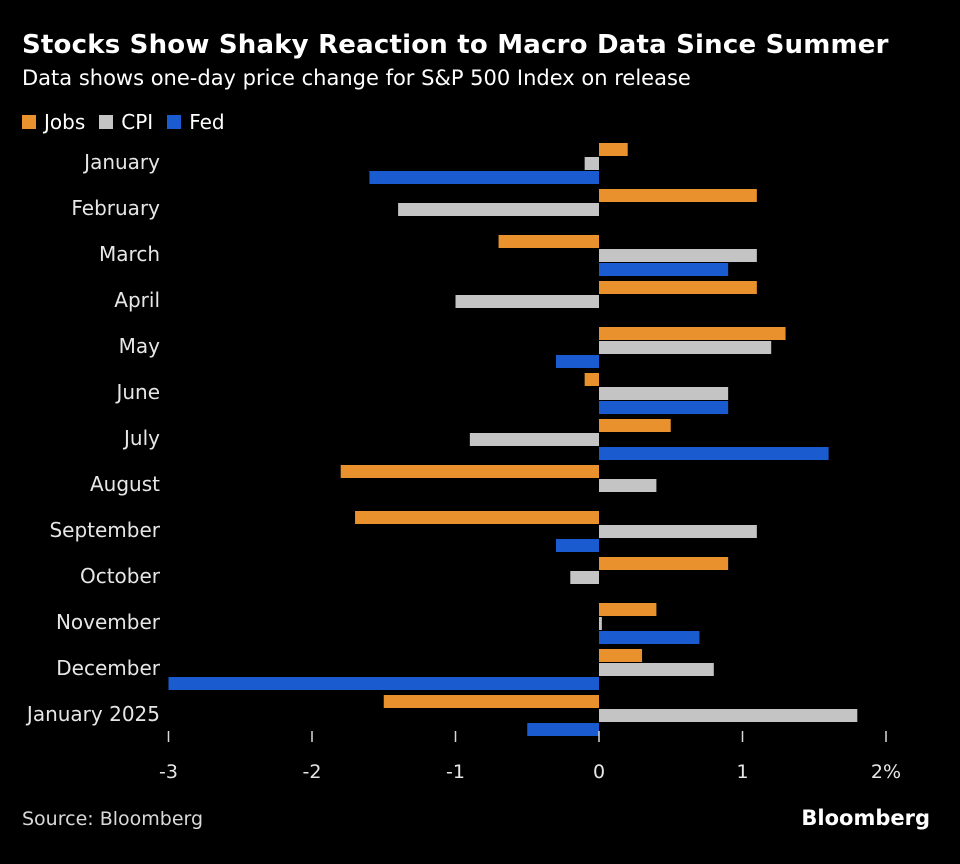  Describe the element at coordinates (129, 254) in the screenshot. I see `category-label-march: March` at that location.